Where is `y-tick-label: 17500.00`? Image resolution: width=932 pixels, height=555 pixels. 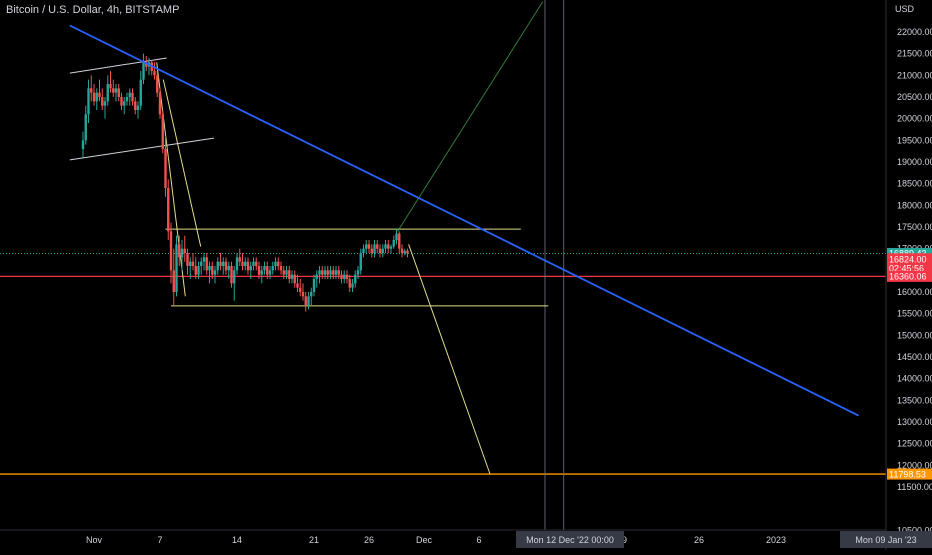 y-tick-label: 17500.00 is located at coordinates (914, 227).